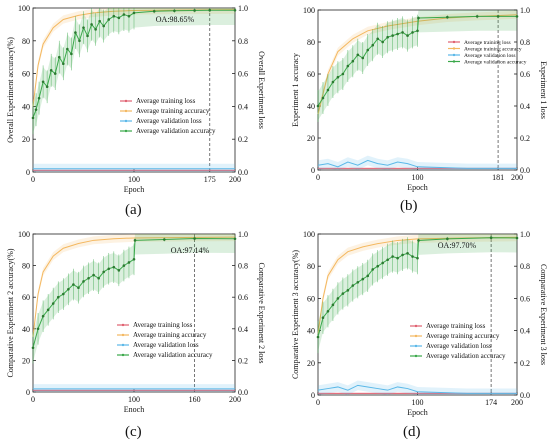 Image resolution: width=550 pixels, height=443 pixels. I want to click on y-left-axis-label: Comparative Experiment 3 accuracy(%), so click(295, 314).